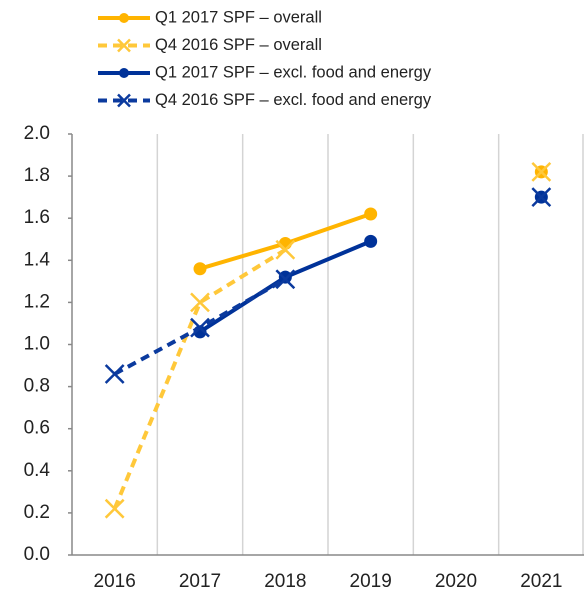 This screenshot has height=594, width=584. What do you see at coordinates (37, 428) in the screenshot?
I see `y-tick-label: 0.6` at bounding box center [37, 428].